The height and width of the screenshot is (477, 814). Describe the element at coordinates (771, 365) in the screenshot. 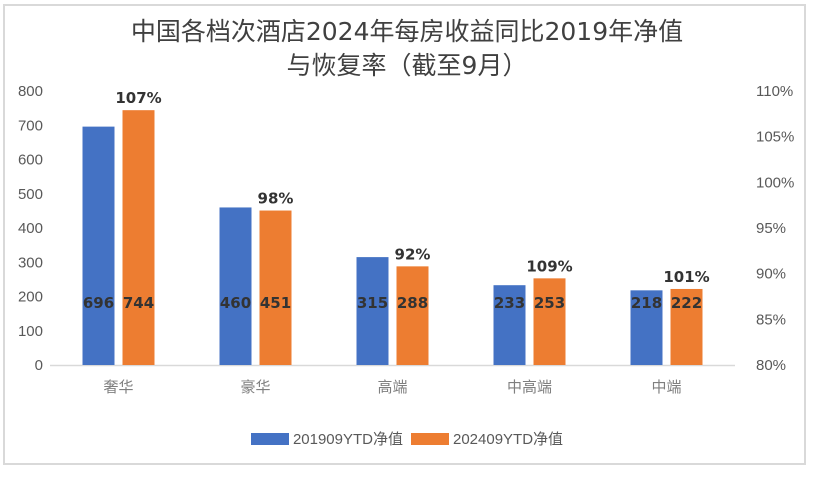

I see `y2-tick-label: 80%` at that location.